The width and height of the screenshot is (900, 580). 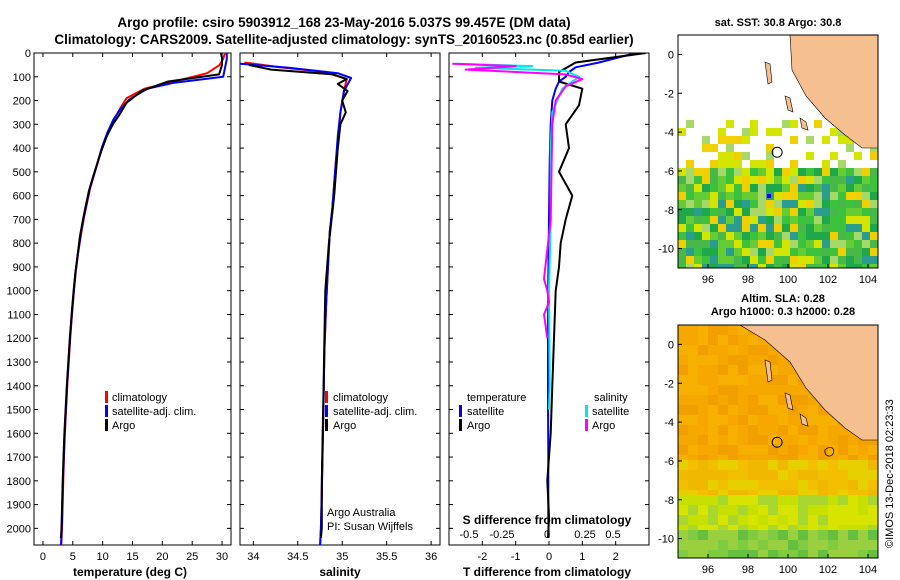 I want to click on legend-mark-t-satellite, so click(x=460, y=411).